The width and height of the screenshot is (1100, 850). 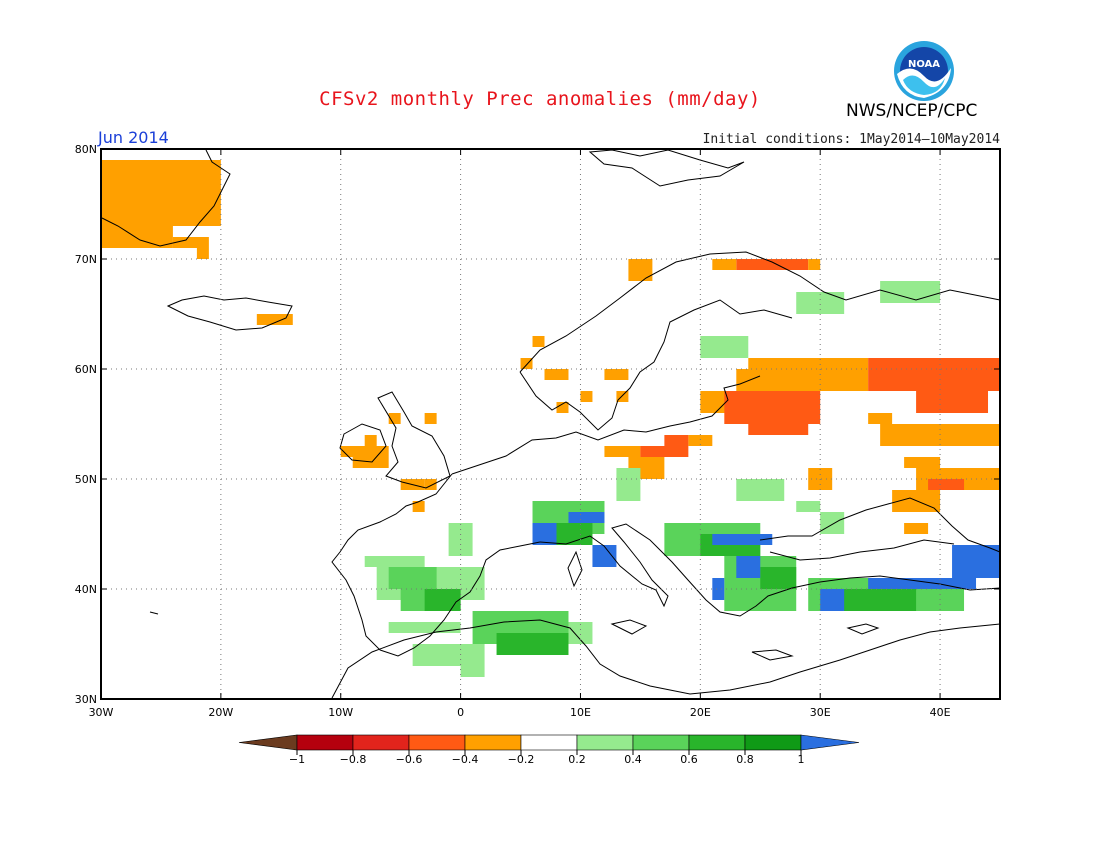 I want to click on organization-label: NWS/NCEP/CPC, so click(x=912, y=111).